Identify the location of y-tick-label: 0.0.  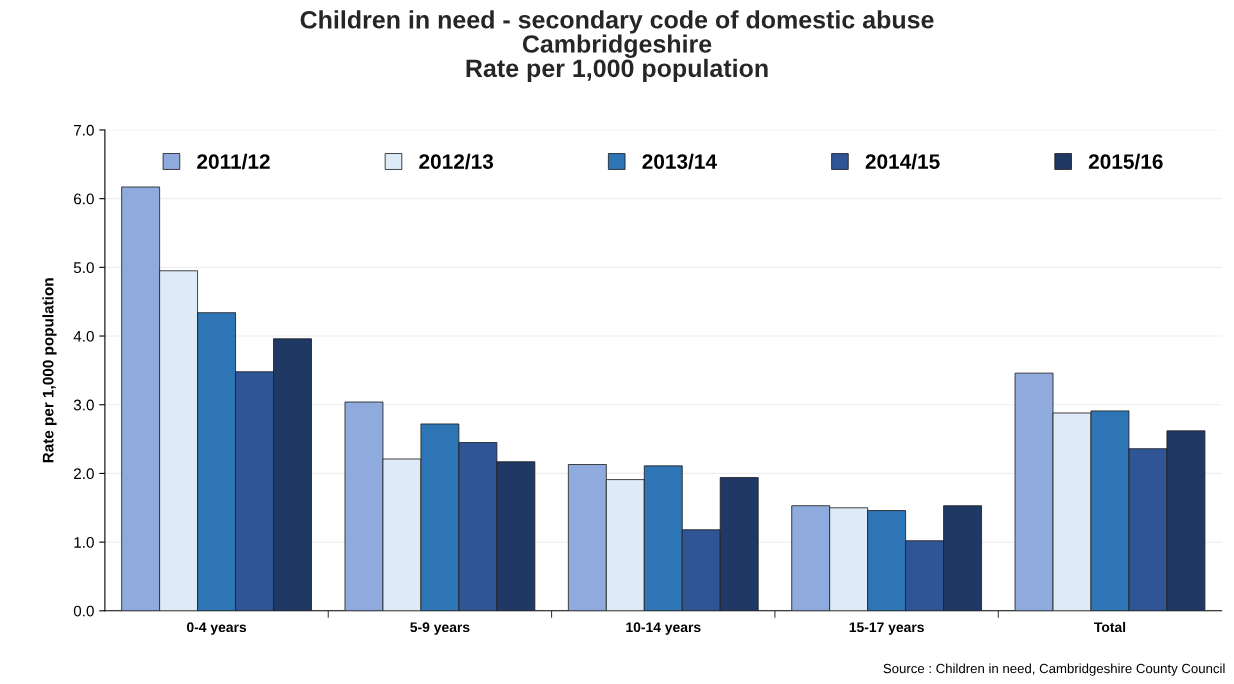
(83, 611).